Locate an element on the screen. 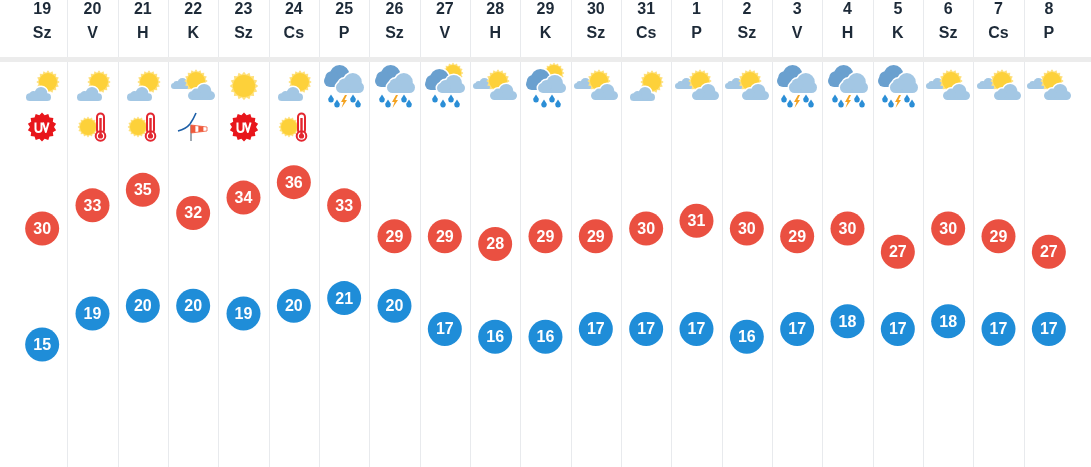 The width and height of the screenshot is (1091, 467). x-tick-label: 6 Sz is located at coordinates (948, 21).